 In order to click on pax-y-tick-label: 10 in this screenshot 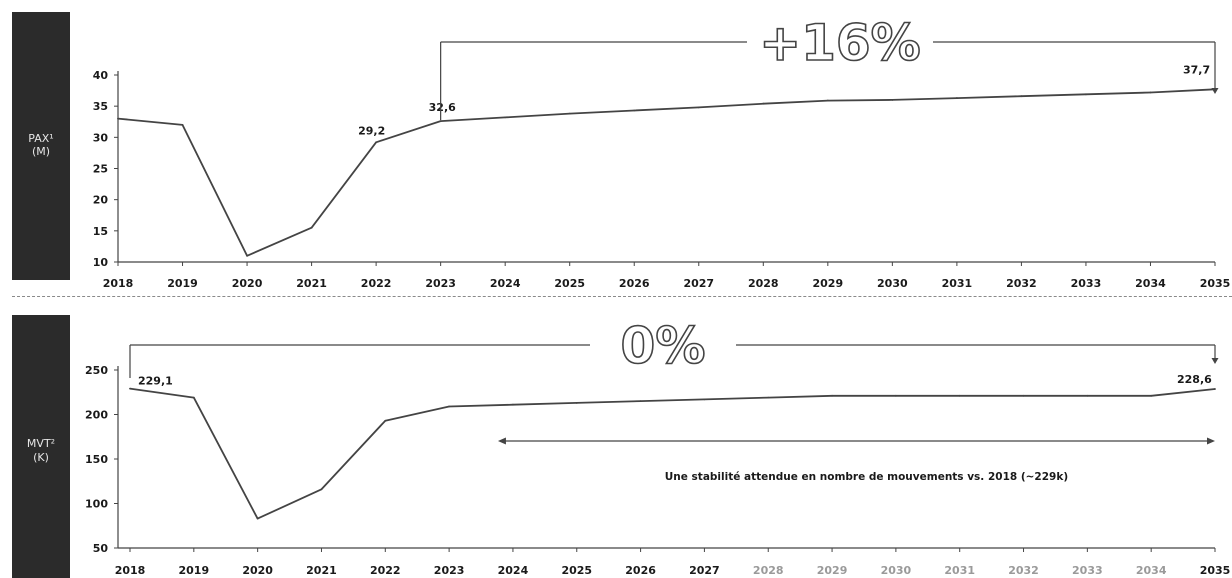, I will do `click(101, 262)`.